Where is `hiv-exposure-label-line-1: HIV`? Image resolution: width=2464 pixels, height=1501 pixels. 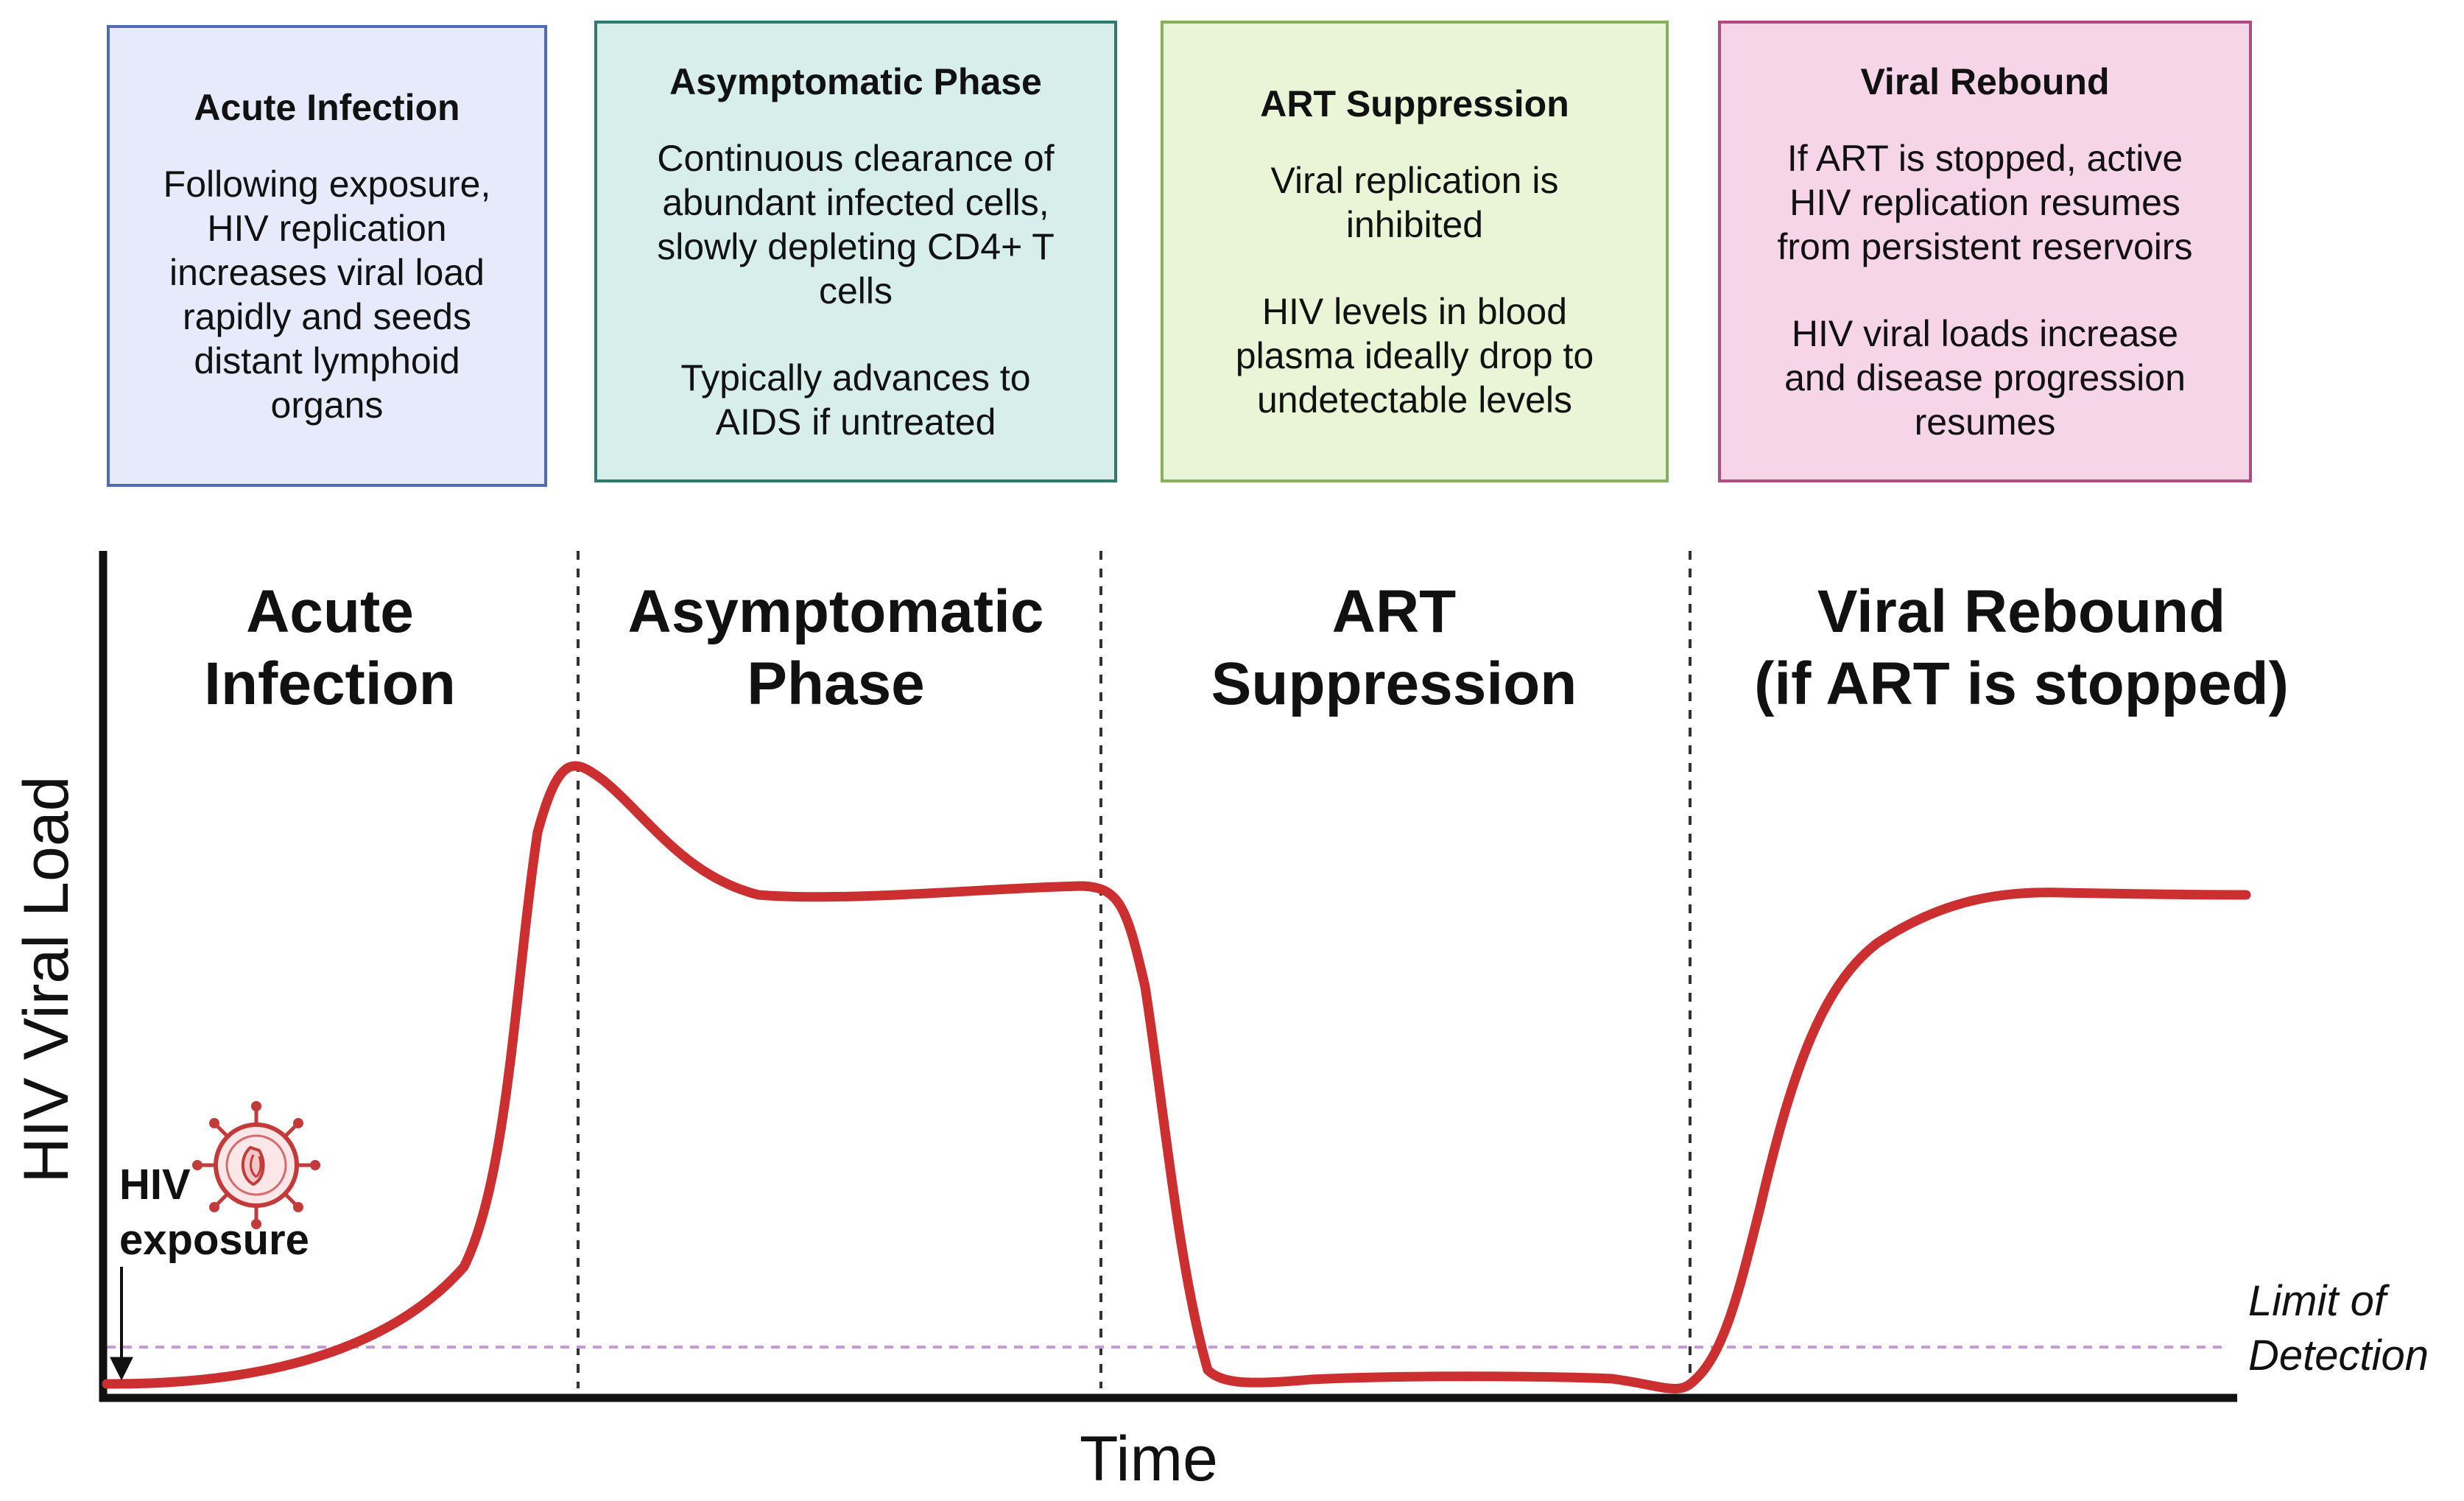
hiv-exposure-label-line-1: HIV is located at coordinates (155, 1185).